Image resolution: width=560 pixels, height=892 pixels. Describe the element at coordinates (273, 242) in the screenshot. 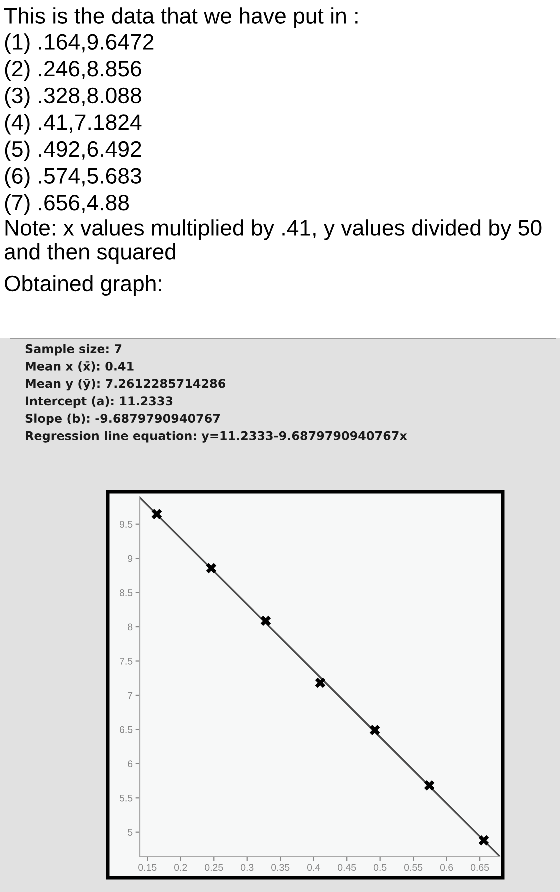

I see `text: Note: x values multiplied by .41, y values divided by 50 and then squared` at that location.